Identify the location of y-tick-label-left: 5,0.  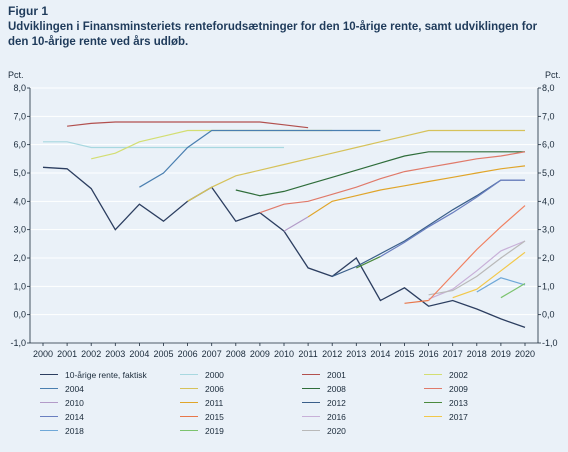
(19, 173).